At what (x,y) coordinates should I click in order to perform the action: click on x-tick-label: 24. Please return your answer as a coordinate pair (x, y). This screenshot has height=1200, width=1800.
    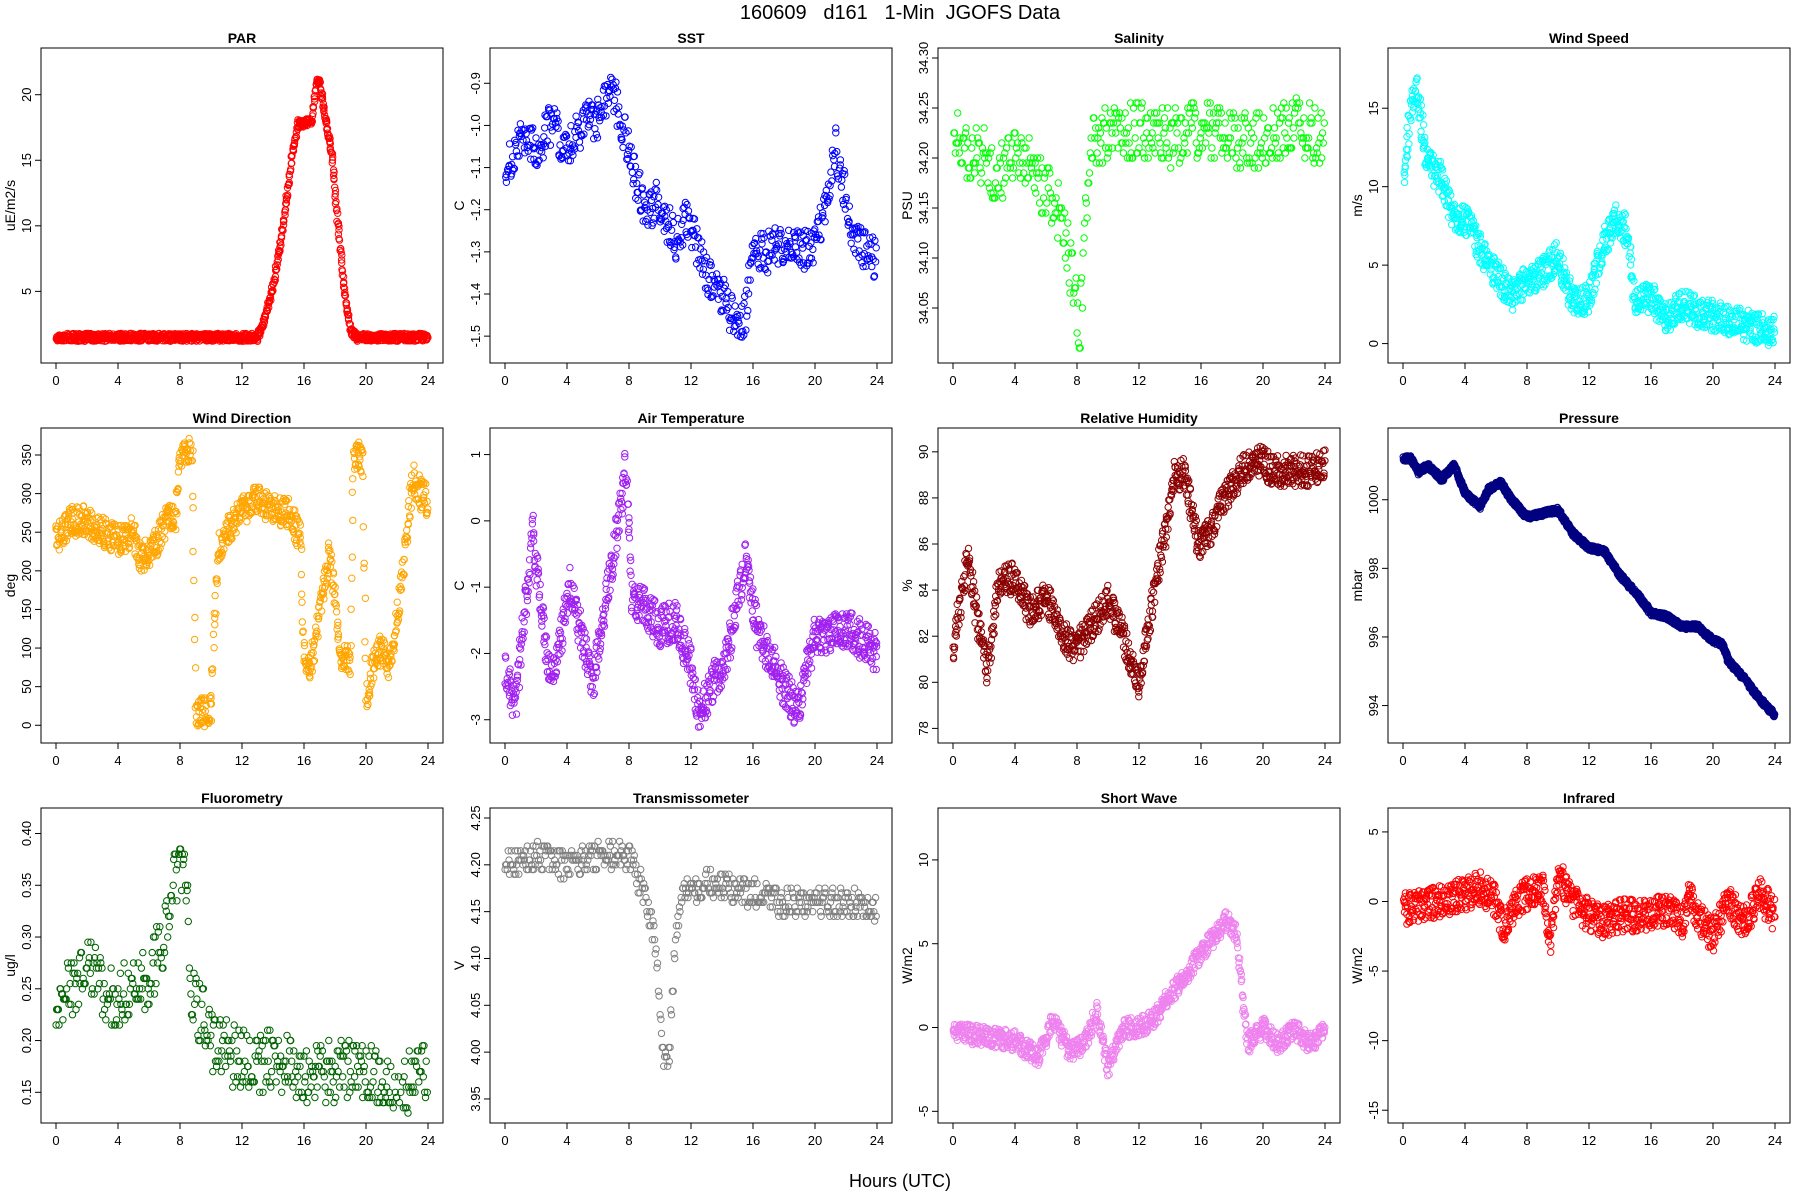
    Looking at the image, I should click on (877, 760).